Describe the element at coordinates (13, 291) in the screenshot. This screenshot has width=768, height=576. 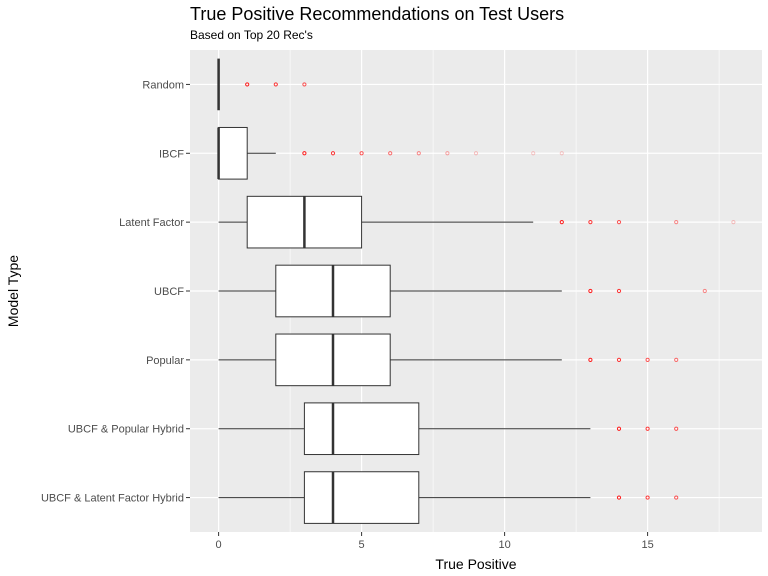
I see `y-axis-title: Model Type` at that location.